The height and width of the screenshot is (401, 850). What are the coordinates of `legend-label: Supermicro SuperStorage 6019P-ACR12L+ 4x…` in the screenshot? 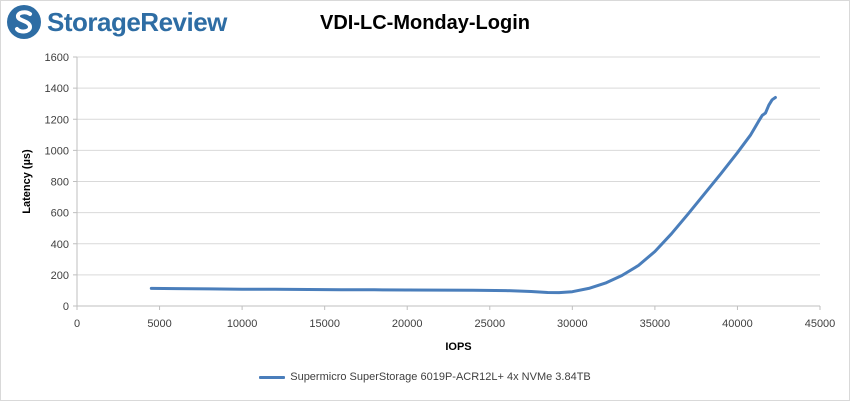 It's located at (440, 377).